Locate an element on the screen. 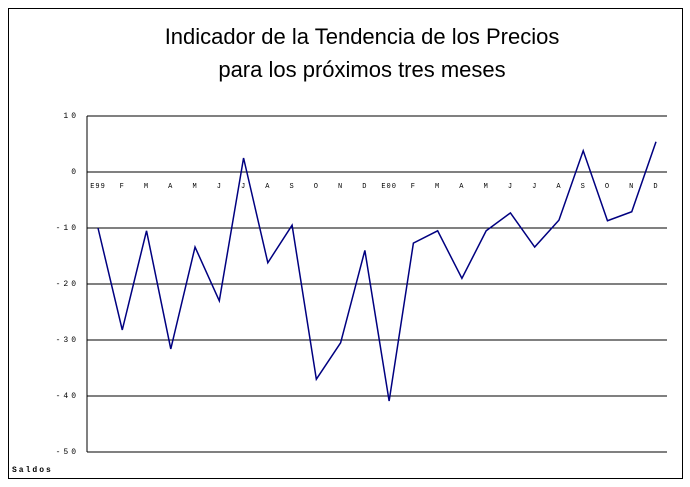 This screenshot has width=690, height=487. y-tick-label: 0 is located at coordinates (75, 172).